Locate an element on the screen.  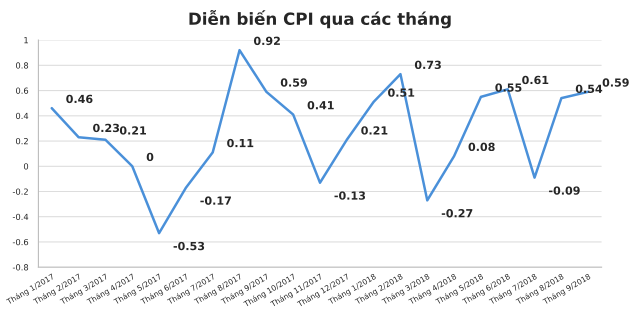
data-label: -0.17 is located at coordinates (215, 200).